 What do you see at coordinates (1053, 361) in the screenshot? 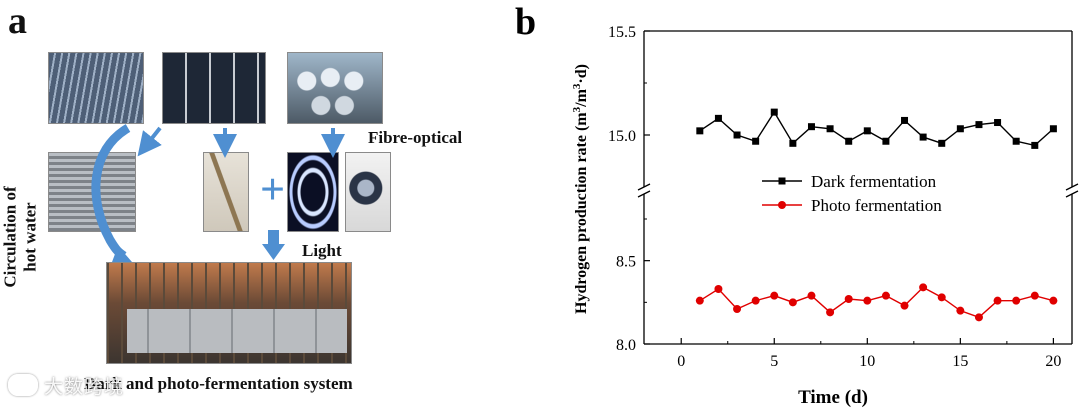
I see `x-tick-label: 20` at bounding box center [1053, 361].